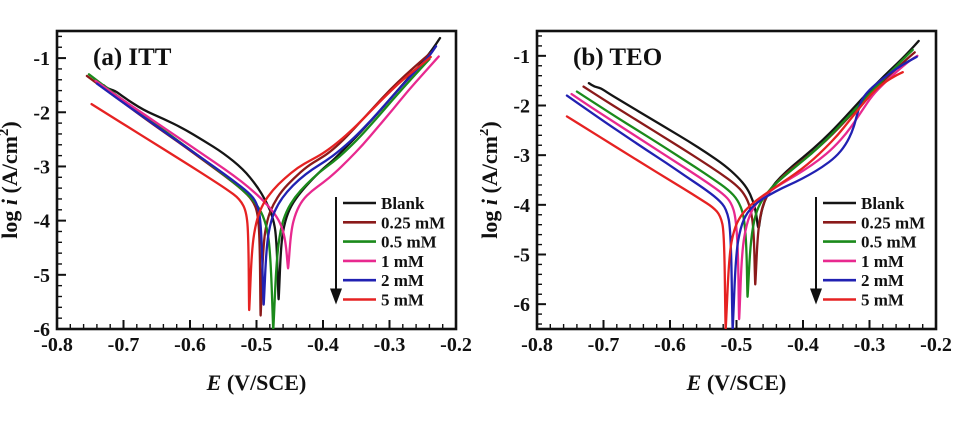  I want to click on panel-title: (a) ITT, so click(132, 57).